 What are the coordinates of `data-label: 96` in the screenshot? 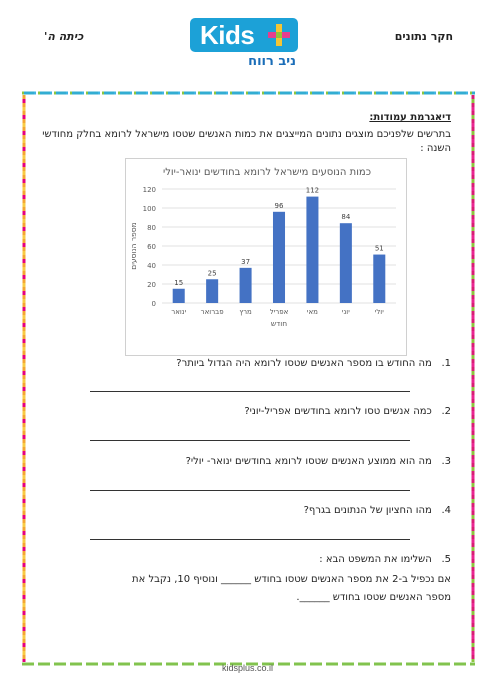 It's located at (279, 206).